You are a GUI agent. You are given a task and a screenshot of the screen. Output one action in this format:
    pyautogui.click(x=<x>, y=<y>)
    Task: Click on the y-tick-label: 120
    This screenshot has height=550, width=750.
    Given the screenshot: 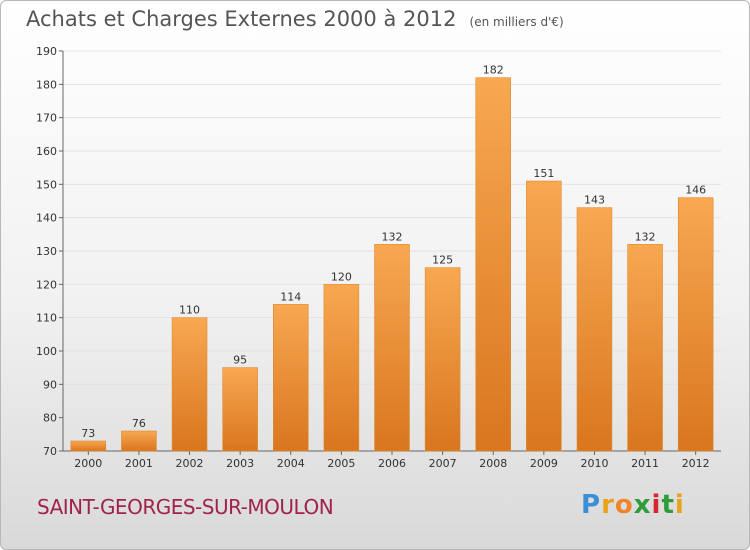 What is the action you would take?
    pyautogui.click(x=46, y=284)
    